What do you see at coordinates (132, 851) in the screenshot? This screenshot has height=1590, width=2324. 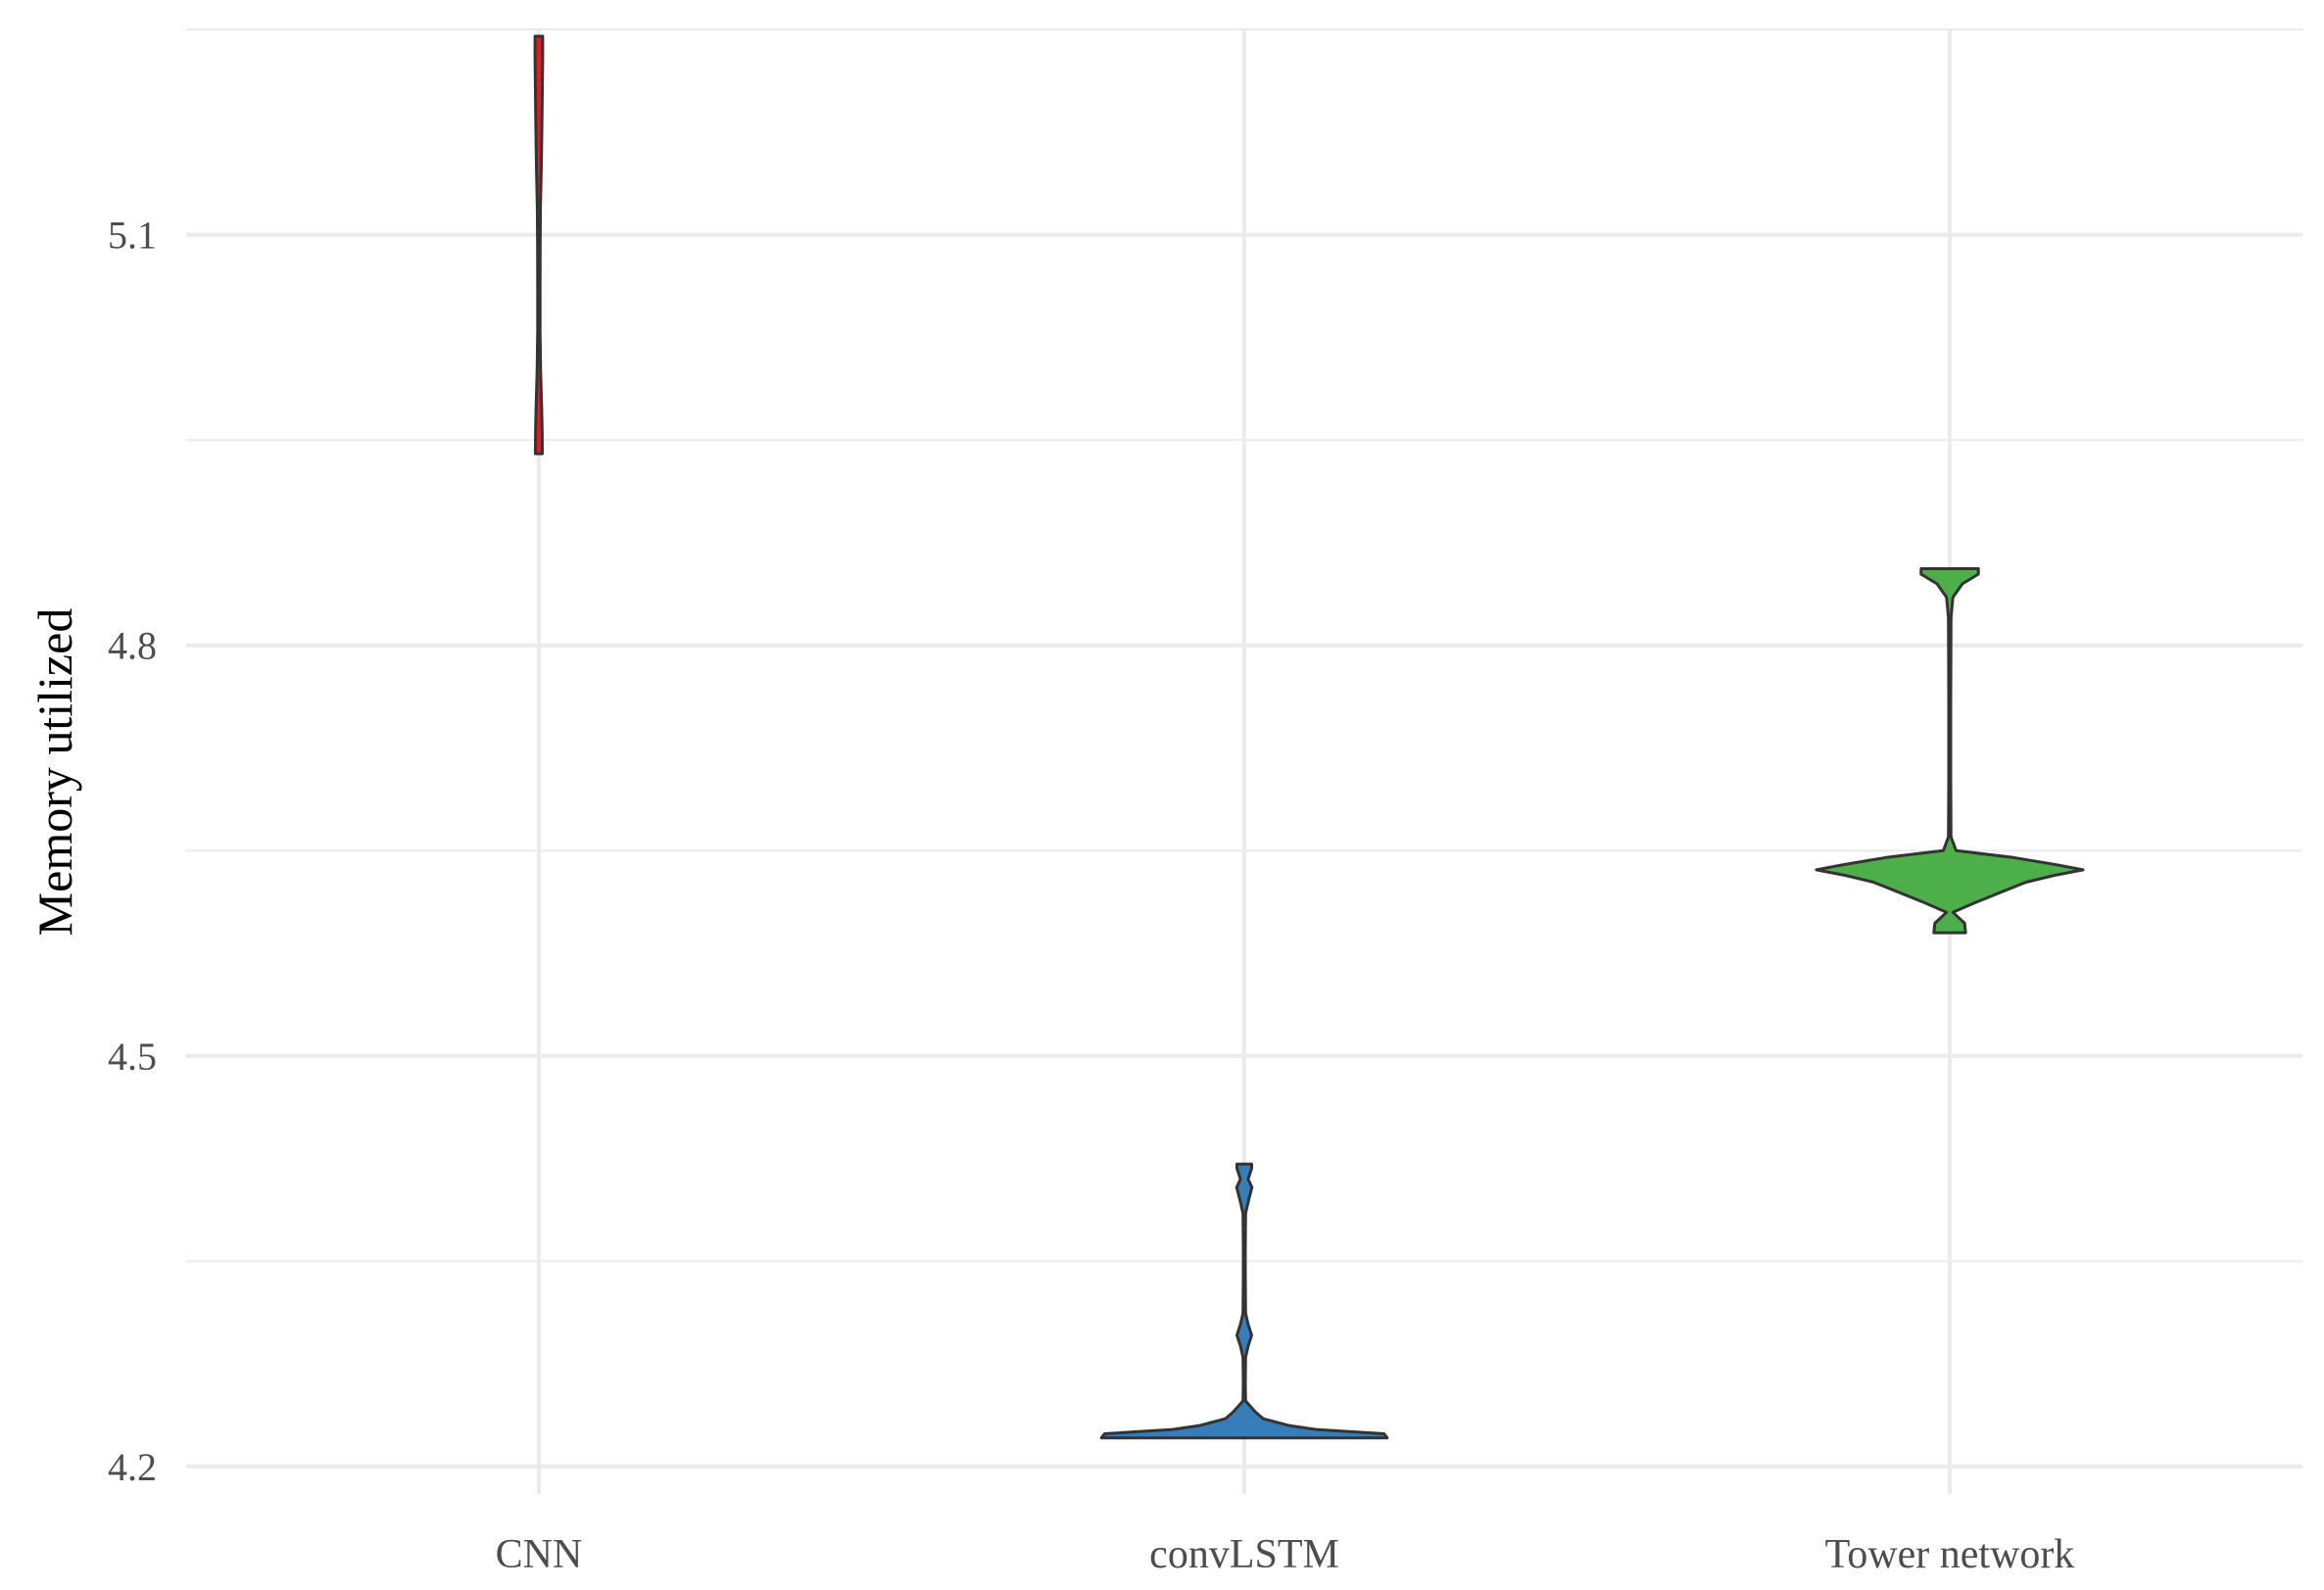 I see `y-axis-ticks: 4.2 4.5 4.8 5.1` at bounding box center [132, 851].